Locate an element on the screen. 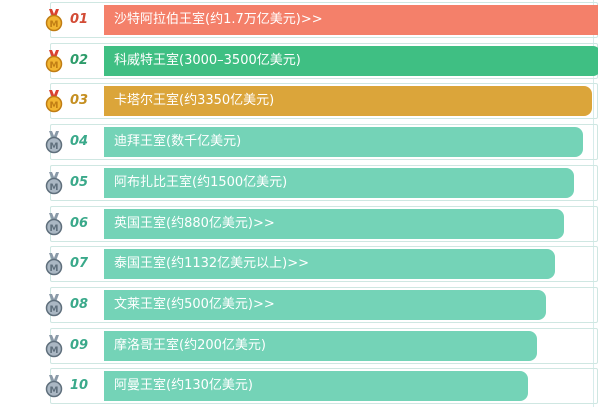  rank-bar-link: 沙特阿拉伯王室(约1.7万亿美元)>> is located at coordinates (351, 20).